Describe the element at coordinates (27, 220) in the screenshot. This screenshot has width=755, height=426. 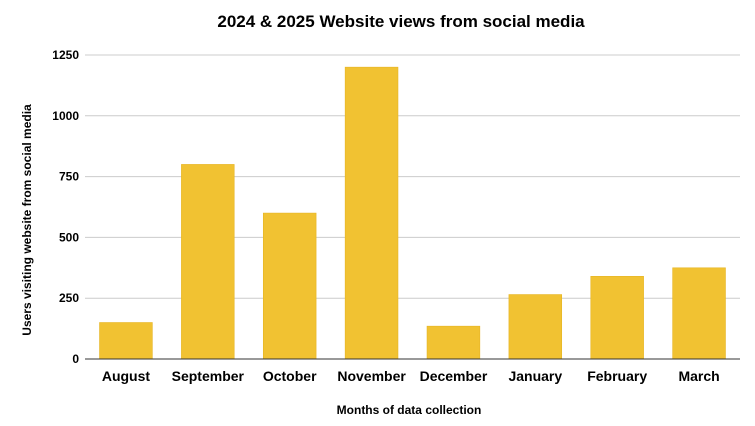
I see `y-axis-title: Users visiting website from social media` at that location.